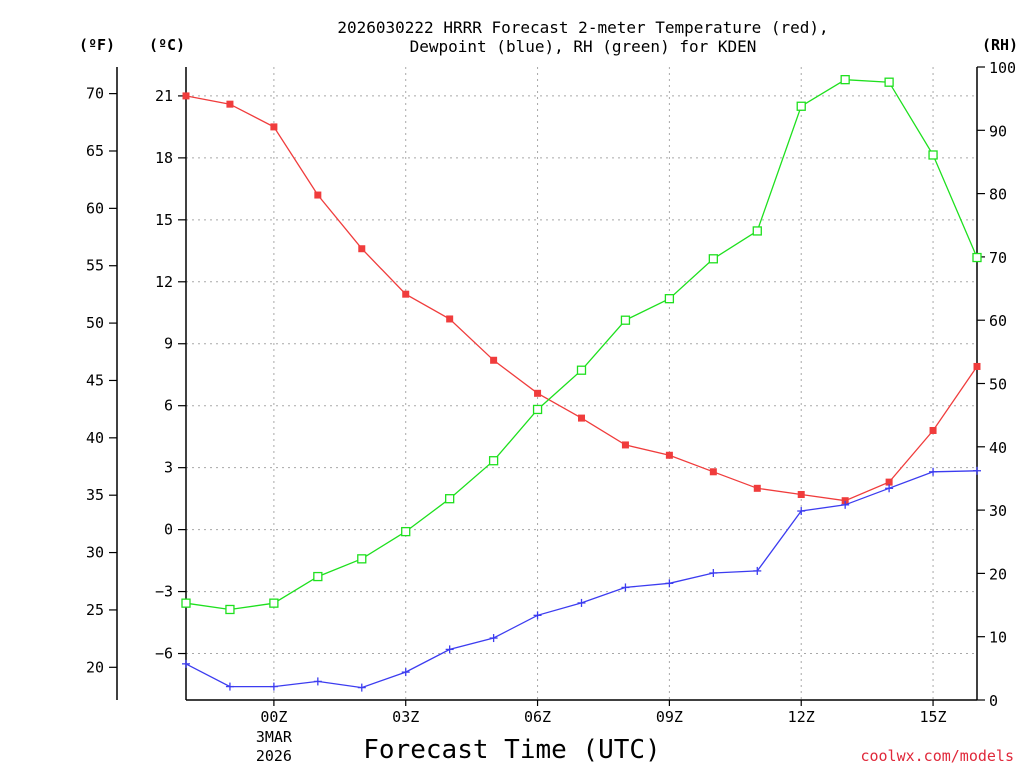 This screenshot has height=768, width=1024. I want to click on fahrenheit-tick-label: 30, so click(95, 553).